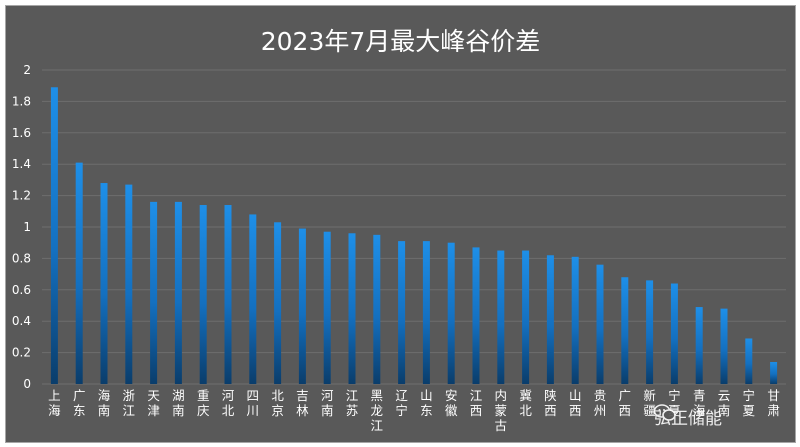 This screenshot has height=447, width=800. What do you see at coordinates (501, 410) in the screenshot?
I see `x-tick-label: 内蒙古` at bounding box center [501, 410].